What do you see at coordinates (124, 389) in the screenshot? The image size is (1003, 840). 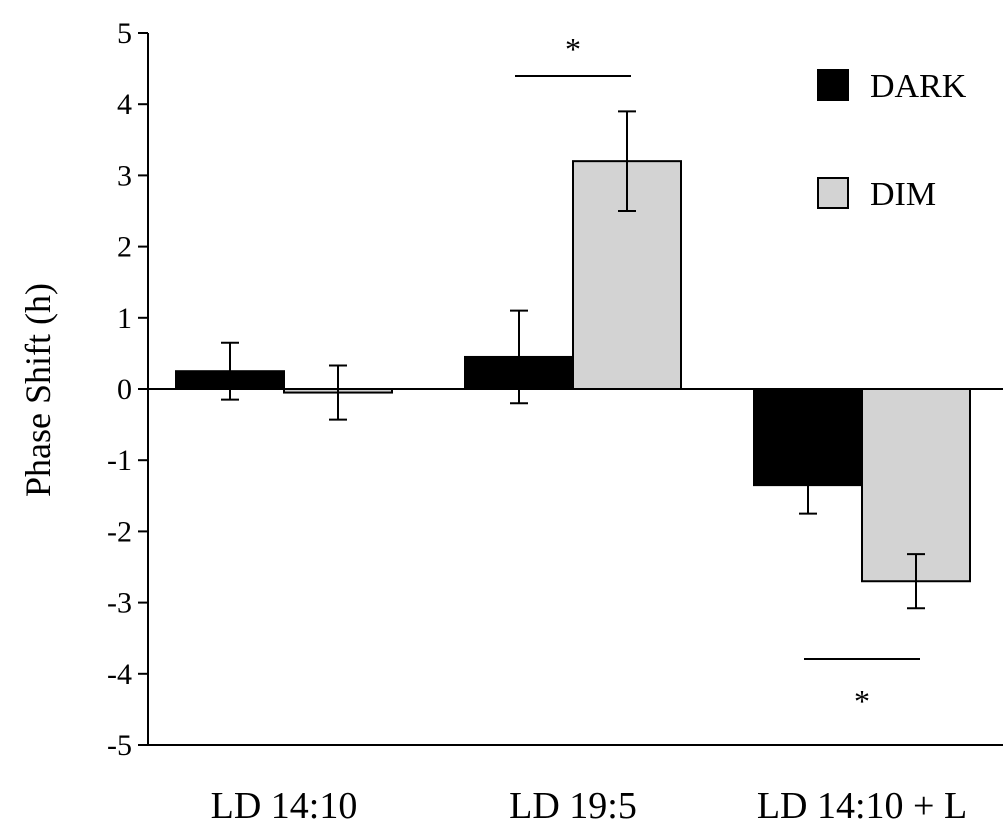 I see `y-tick-label: 0` at bounding box center [124, 389].